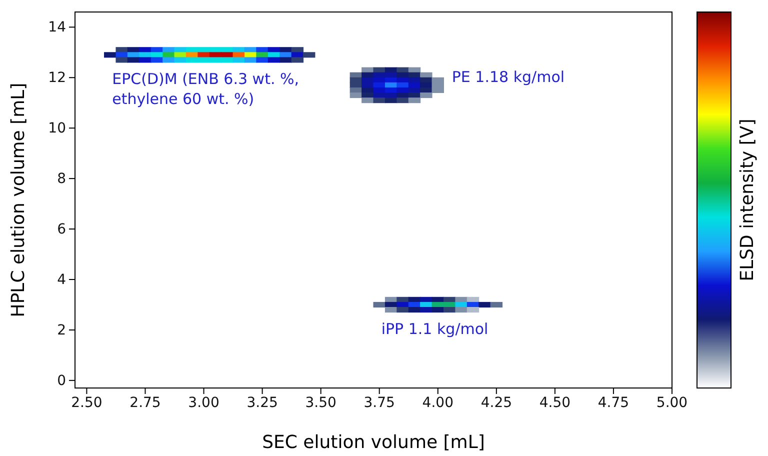 The height and width of the screenshot is (456, 768). What do you see at coordinates (496, 402) in the screenshot?
I see `x-tick-label: 4.25` at bounding box center [496, 402].